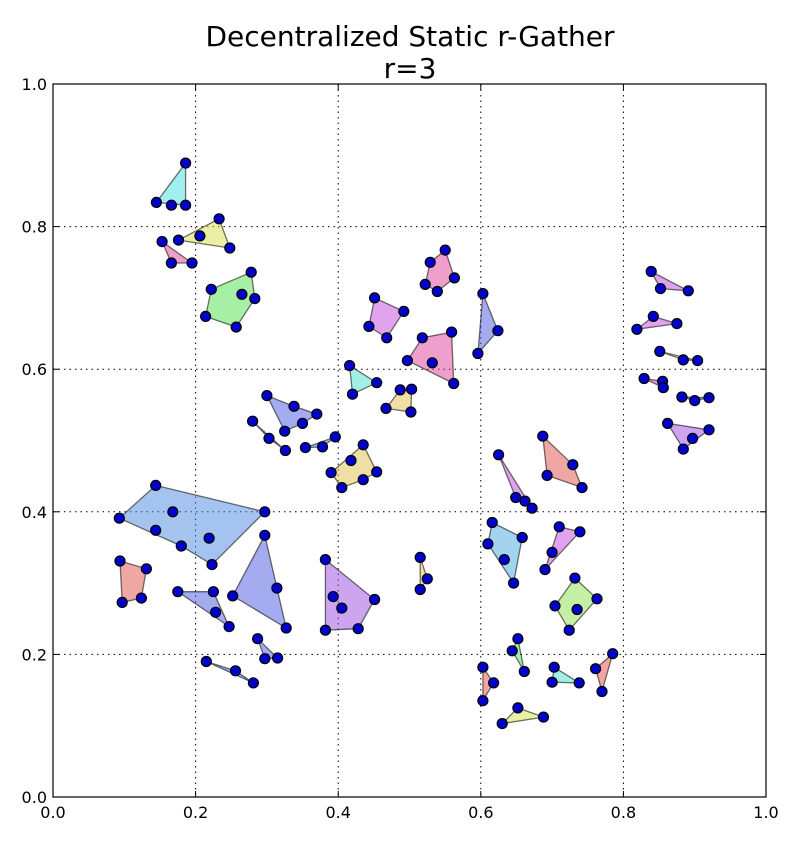  Describe the element at coordinates (337, 812) in the screenshot. I see `x-tick-label: 0.4` at that location.